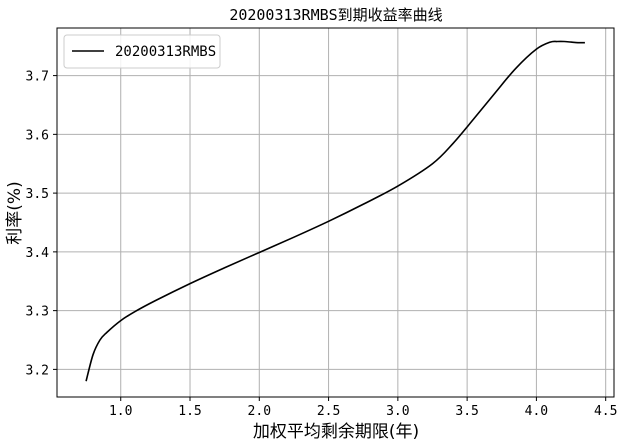  I want to click on x-tick-label: 1.5, so click(189, 411).